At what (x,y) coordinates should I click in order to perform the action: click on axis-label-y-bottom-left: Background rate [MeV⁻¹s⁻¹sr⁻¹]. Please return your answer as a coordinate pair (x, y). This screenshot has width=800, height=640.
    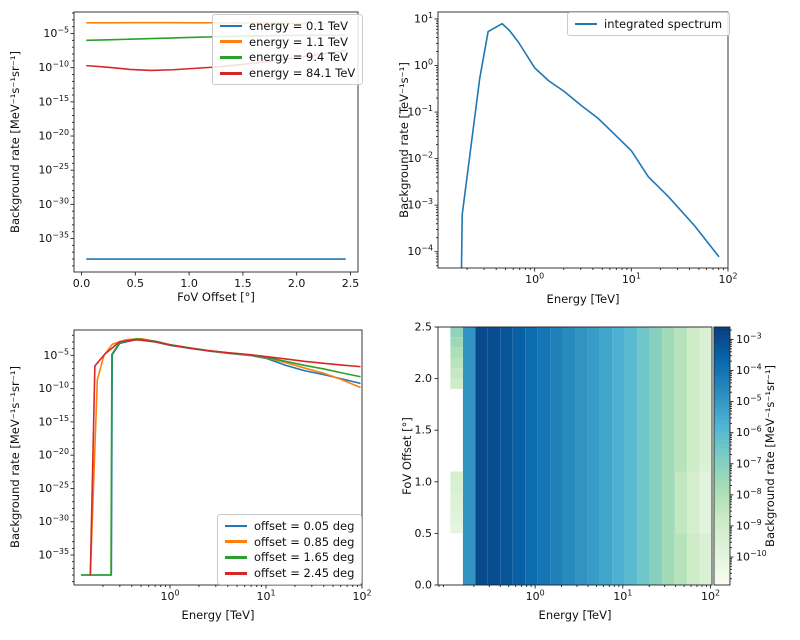
    Looking at the image, I should click on (15, 457).